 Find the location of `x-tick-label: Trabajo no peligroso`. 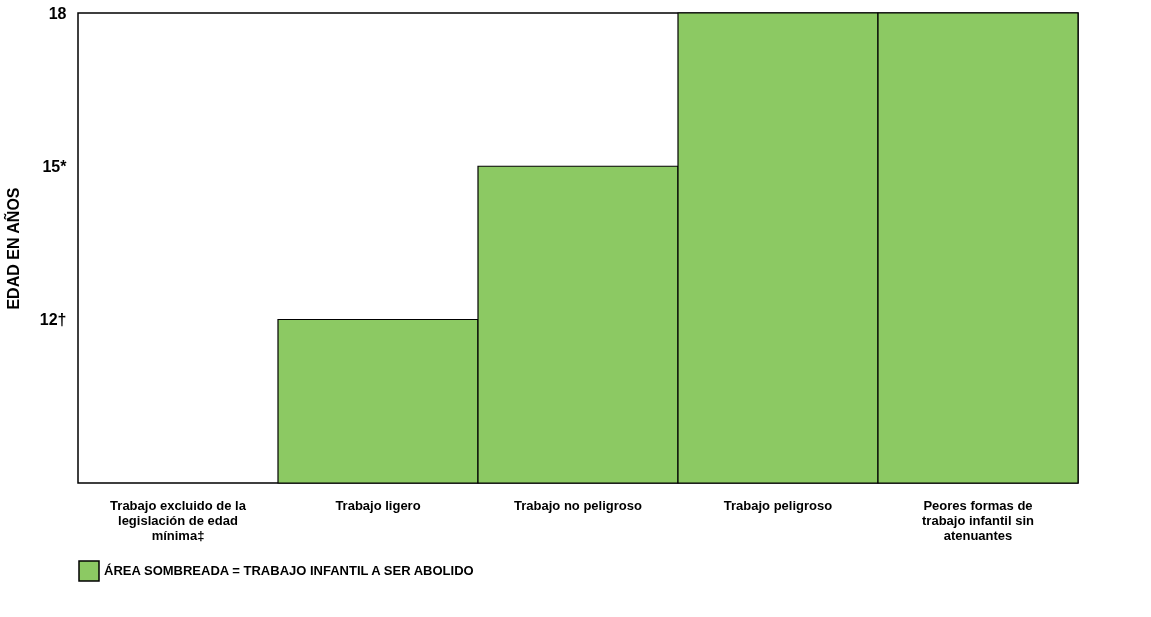

x-tick-label: Trabajo no peligroso is located at coordinates (578, 505).